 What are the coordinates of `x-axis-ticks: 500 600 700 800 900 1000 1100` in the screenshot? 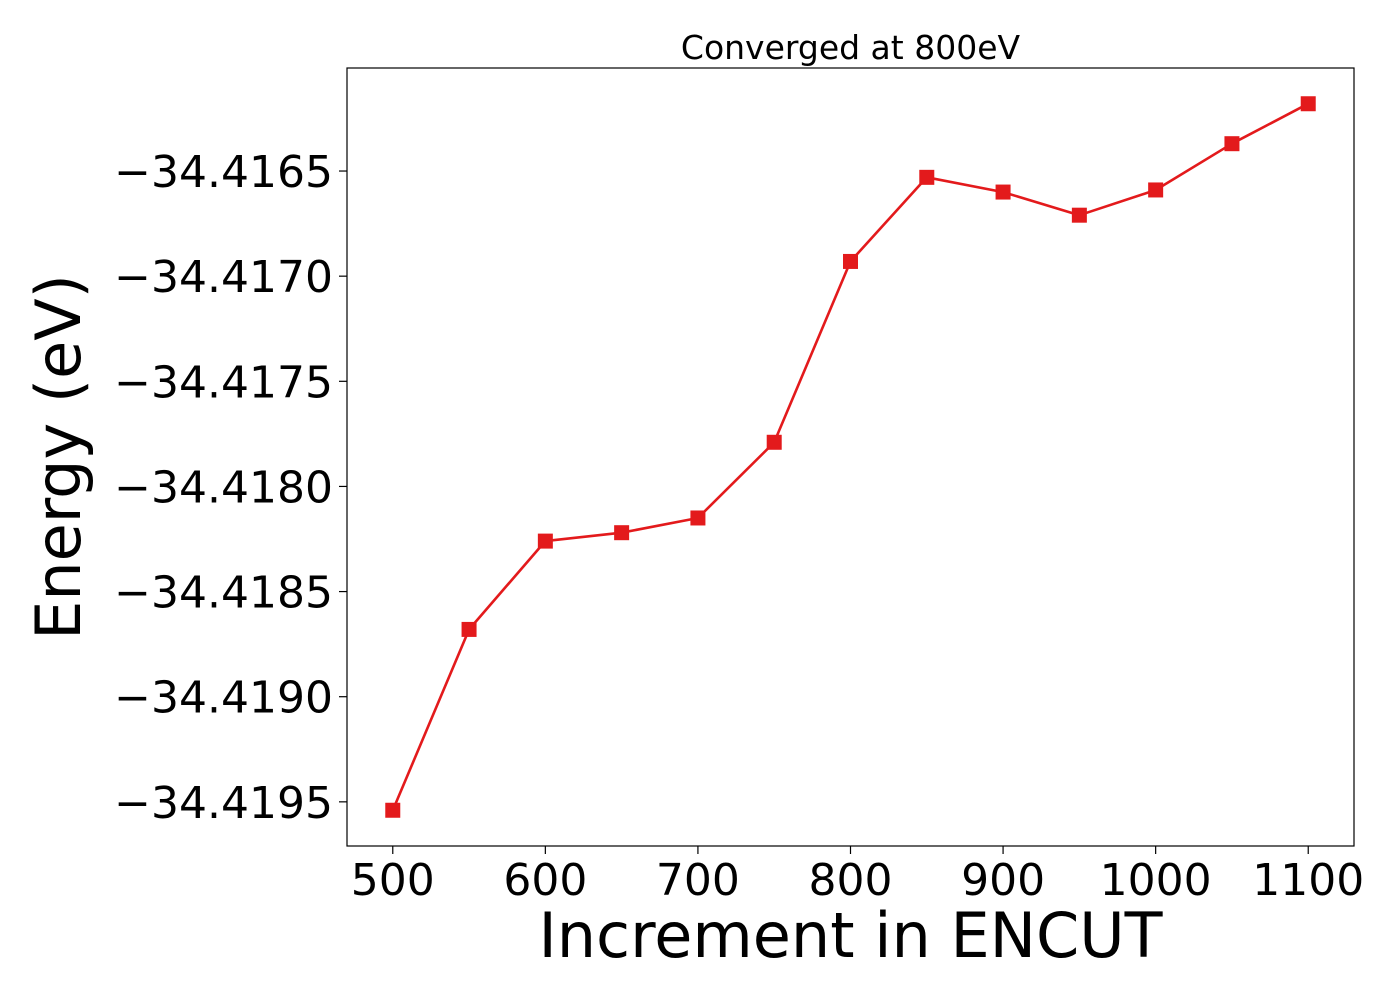 It's located at (857, 876).